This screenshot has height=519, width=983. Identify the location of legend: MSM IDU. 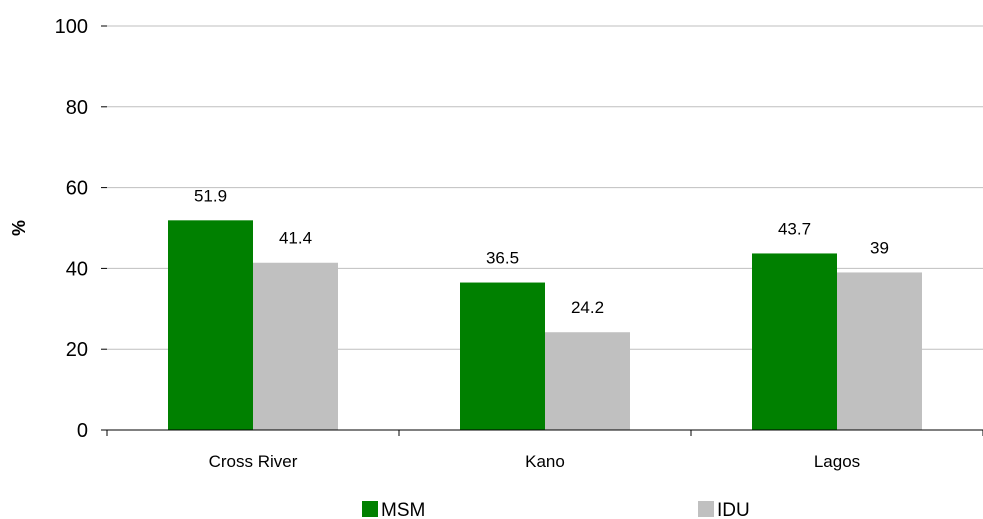
(556, 509).